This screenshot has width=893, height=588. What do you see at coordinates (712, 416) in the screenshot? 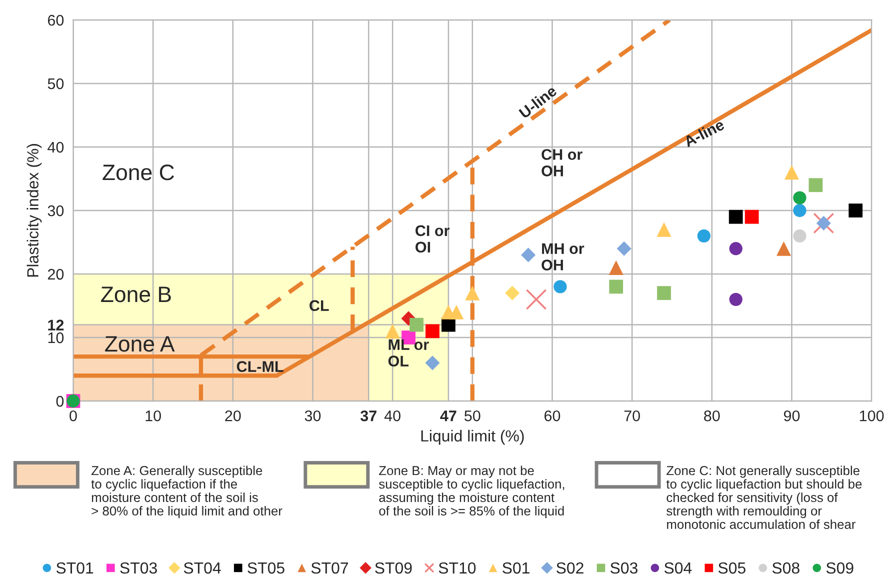
I see `x-tick-label: 80` at bounding box center [712, 416].